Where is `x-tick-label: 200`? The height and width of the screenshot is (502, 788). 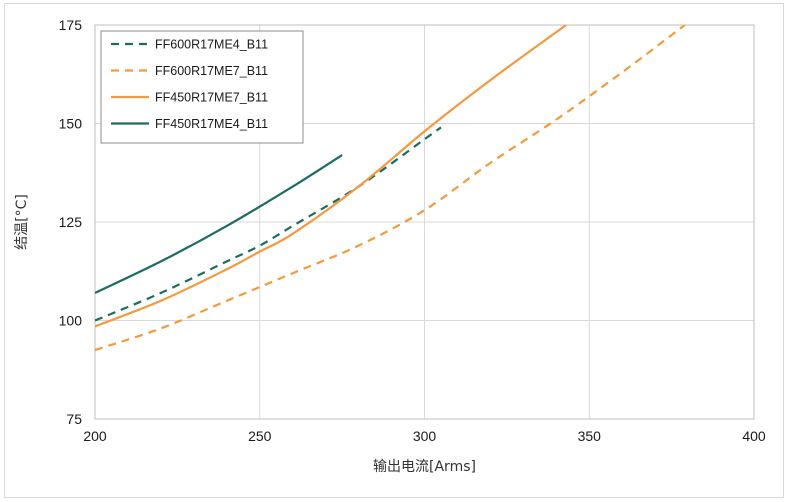
x-tick-label: 200 is located at coordinates (95, 436).